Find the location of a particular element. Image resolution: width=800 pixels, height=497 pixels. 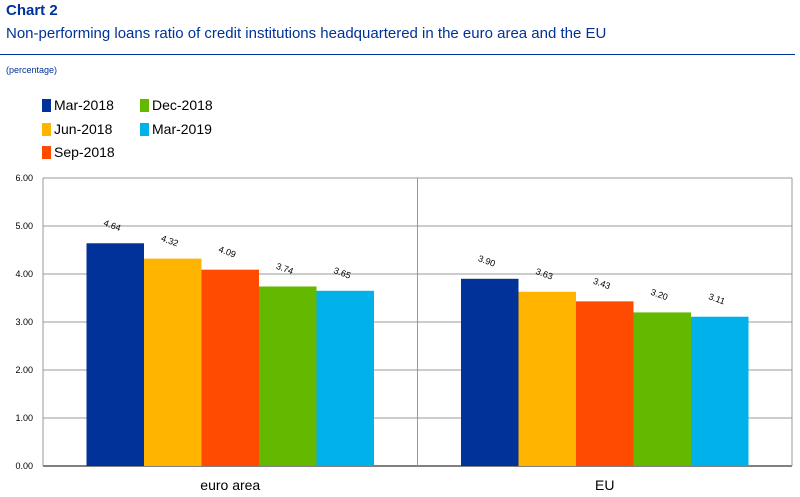

bar-mar-2019-euro-area is located at coordinates (345, 378).